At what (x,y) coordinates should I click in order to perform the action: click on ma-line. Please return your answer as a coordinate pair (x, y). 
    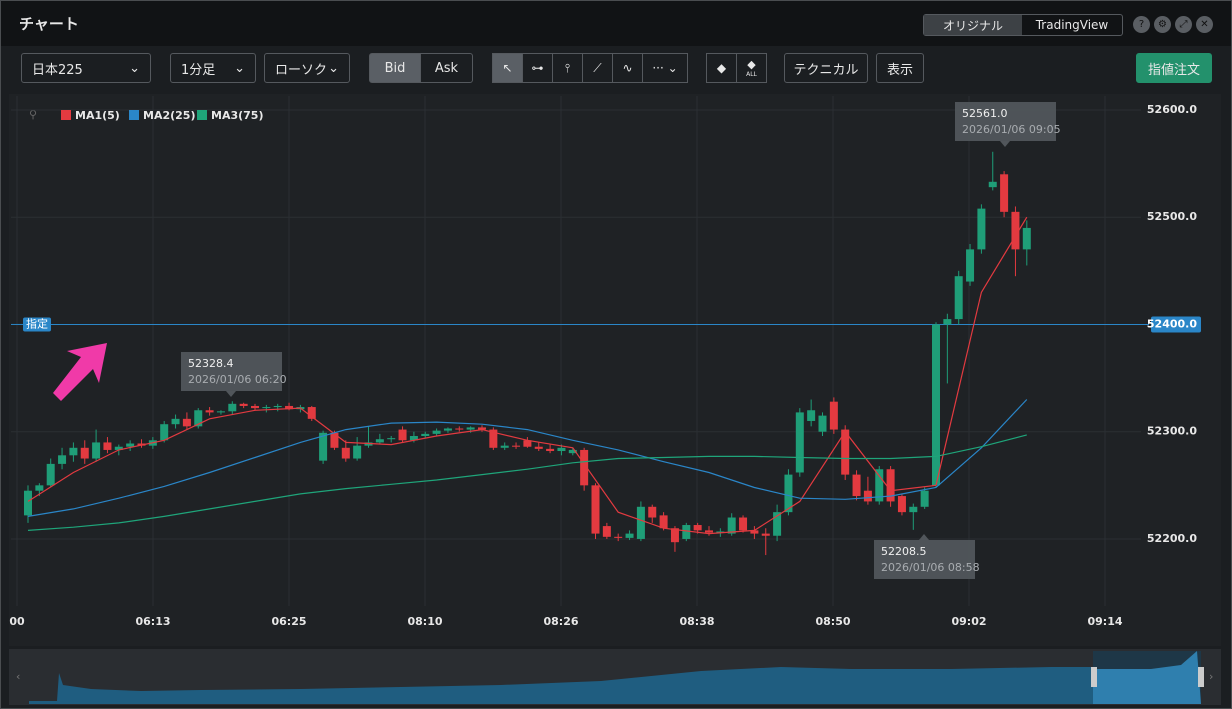
    Looking at the image, I should click on (527, 482).